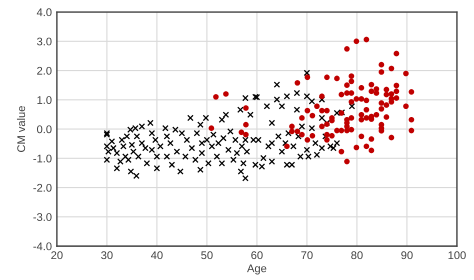 This screenshot has height=280, width=474. Describe the element at coordinates (257, 255) in the screenshot. I see `x-tick-label: 60` at that location.